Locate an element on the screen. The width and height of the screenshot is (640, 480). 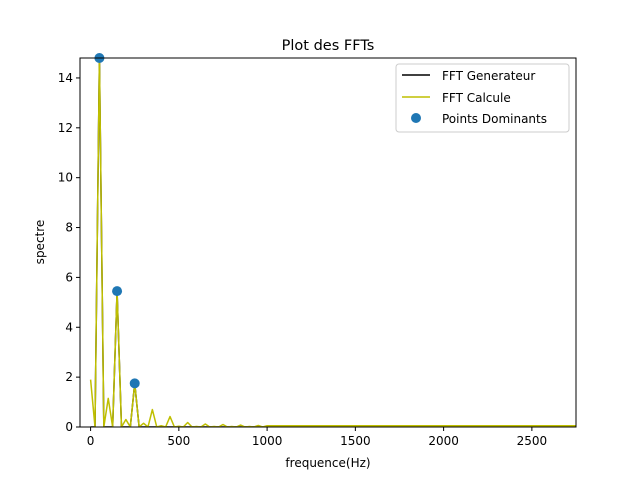
legend-label-fft-generateur: FFT Generateur is located at coordinates (488, 76).